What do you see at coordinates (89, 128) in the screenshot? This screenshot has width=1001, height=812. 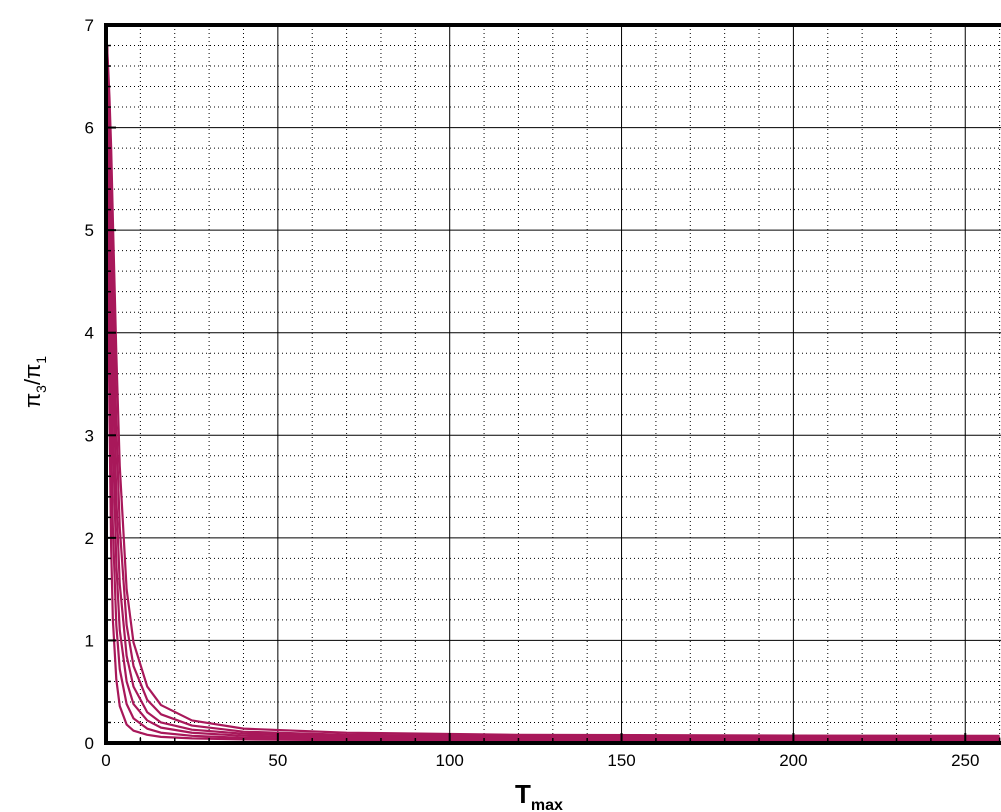 I see `y-tick-label: 6` at bounding box center [89, 128].